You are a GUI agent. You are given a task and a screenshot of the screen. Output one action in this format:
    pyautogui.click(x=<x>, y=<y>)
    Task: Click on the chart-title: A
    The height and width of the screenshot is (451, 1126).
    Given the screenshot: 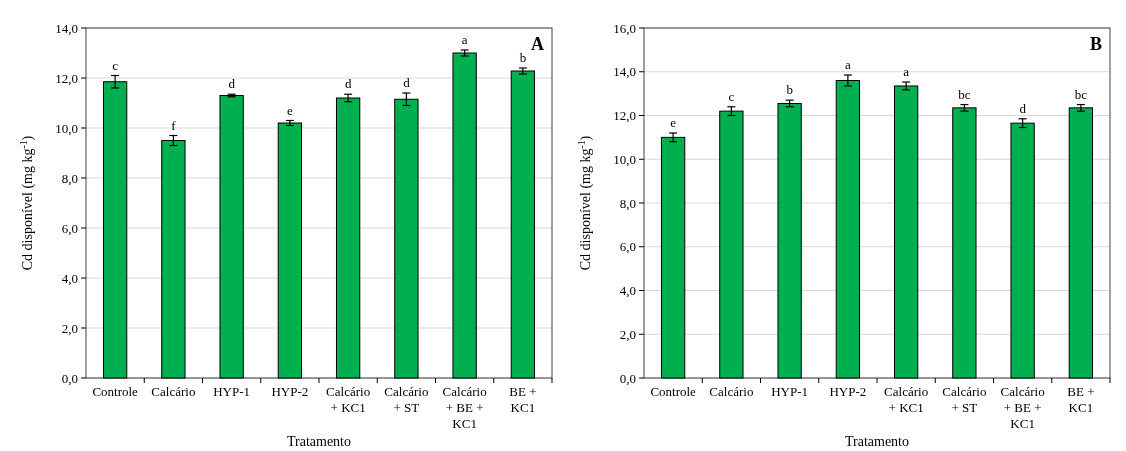 What is the action you would take?
    pyautogui.click(x=537, y=44)
    